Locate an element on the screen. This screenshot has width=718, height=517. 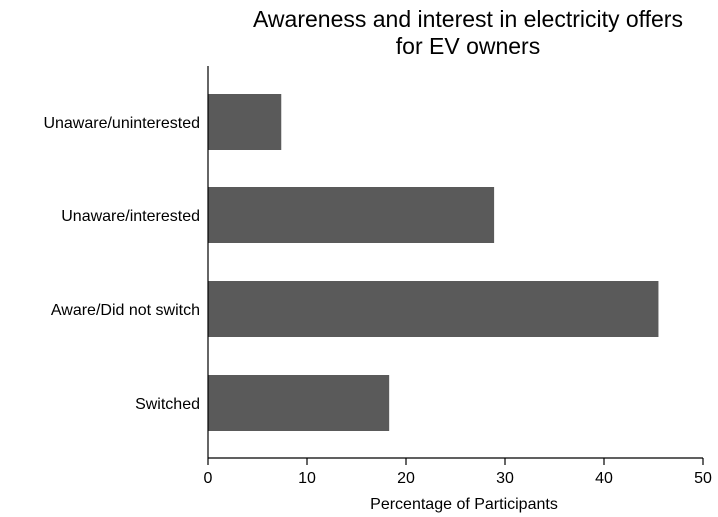
category-label-3: Switched is located at coordinates (167, 404).